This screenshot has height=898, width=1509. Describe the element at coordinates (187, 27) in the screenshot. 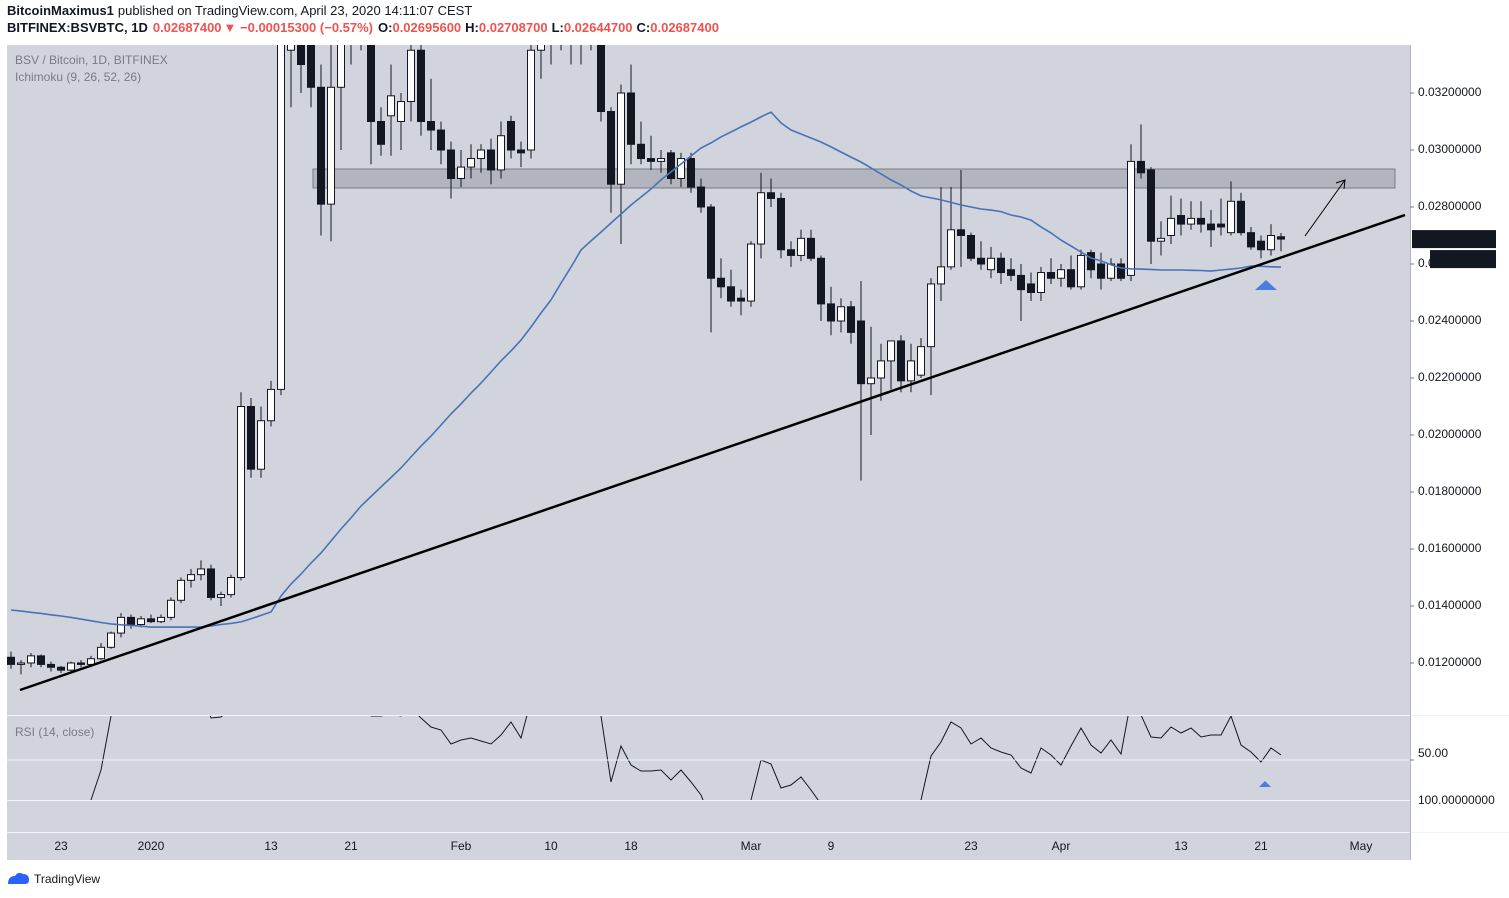

I see `last-price: 0.02687400` at that location.